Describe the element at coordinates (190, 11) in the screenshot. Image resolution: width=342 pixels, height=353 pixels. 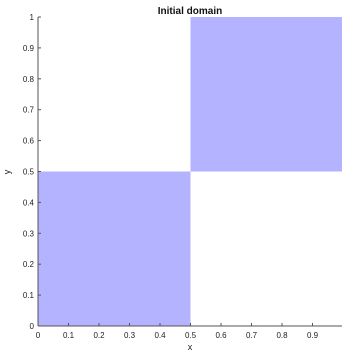
I see `chart-title: Initial domain` at that location.